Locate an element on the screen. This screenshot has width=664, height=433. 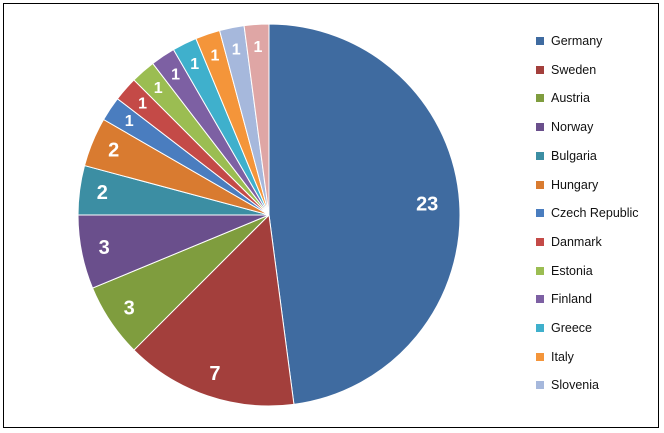
pie-slice-unlabeled is located at coordinates (256, 119).